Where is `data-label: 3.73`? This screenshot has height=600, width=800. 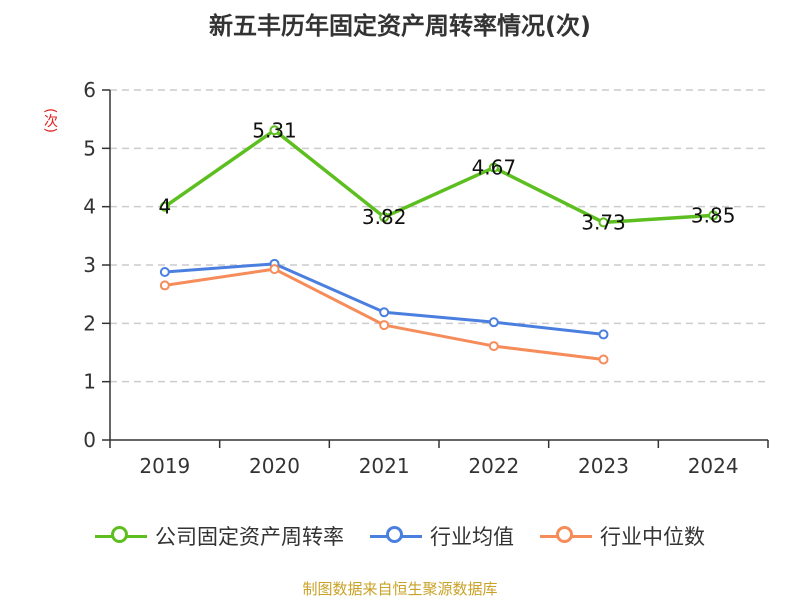
data-label: 3.73 is located at coordinates (603, 222).